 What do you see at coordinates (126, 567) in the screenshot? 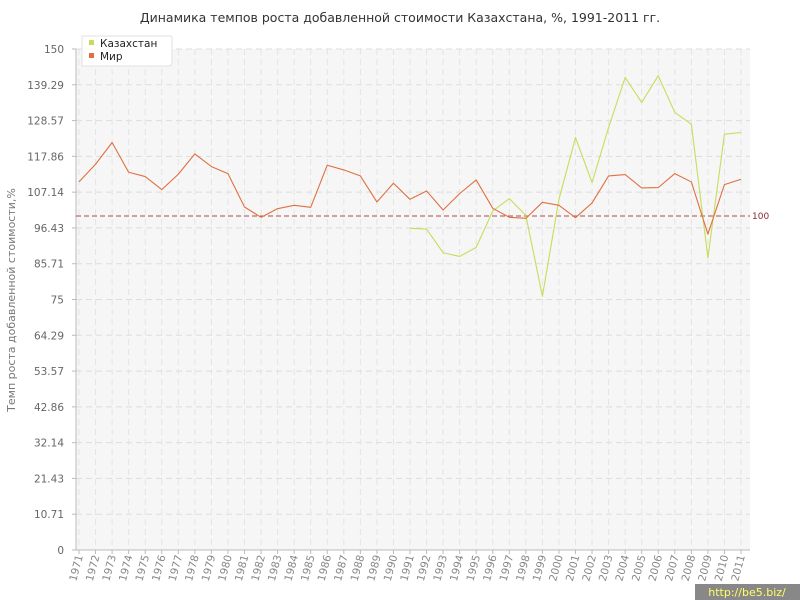
I see `x-tick-label: 1974` at bounding box center [126, 567].